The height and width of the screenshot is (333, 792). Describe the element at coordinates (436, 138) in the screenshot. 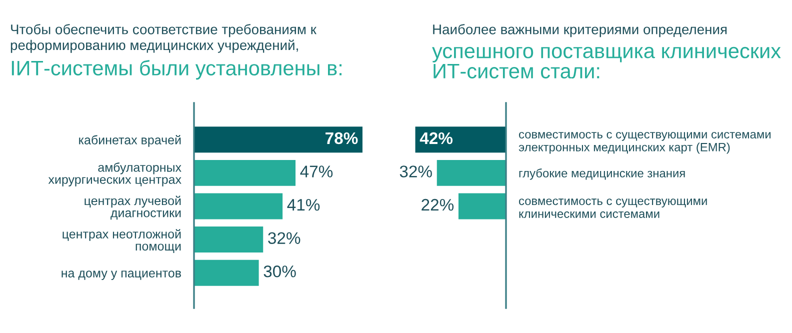

I see `data-label: 42%` at that location.